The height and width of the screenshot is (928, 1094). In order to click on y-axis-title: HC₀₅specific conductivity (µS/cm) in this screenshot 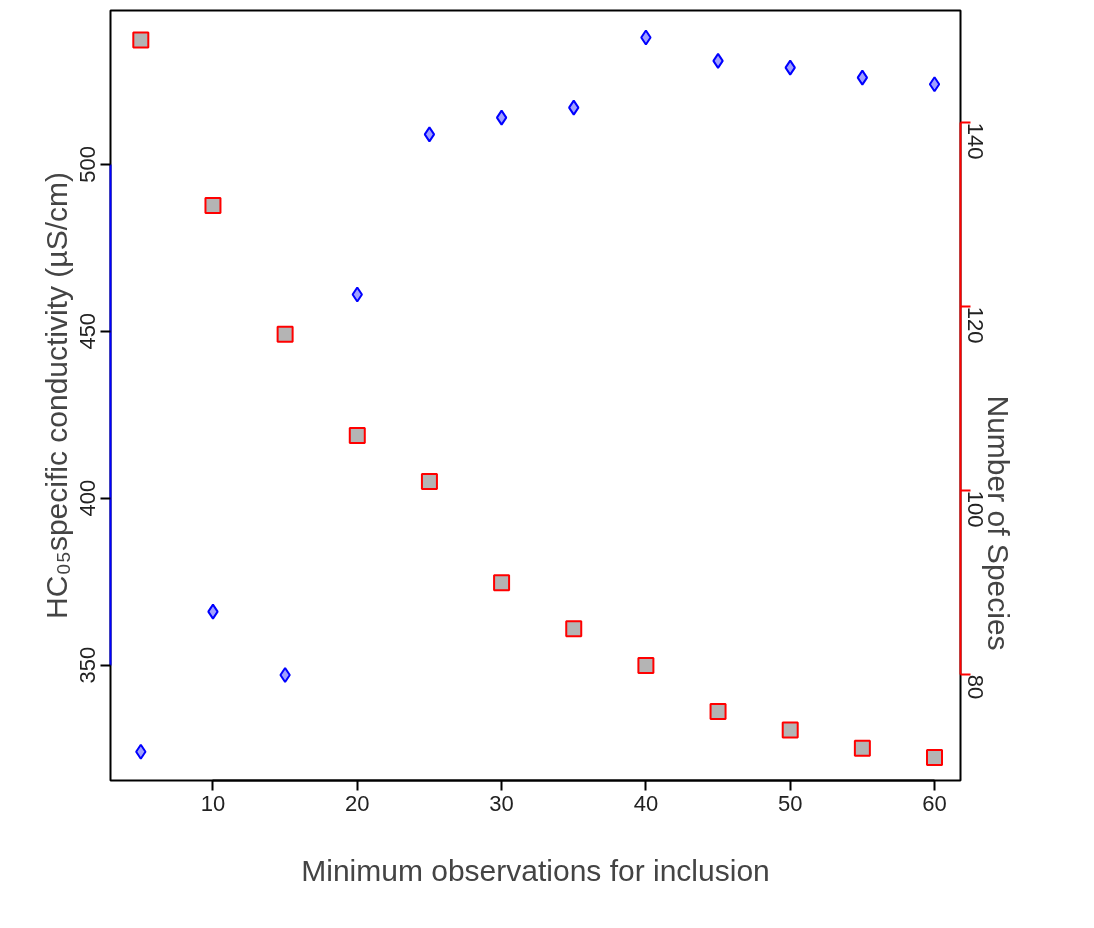, I will do `click(56, 395)`.